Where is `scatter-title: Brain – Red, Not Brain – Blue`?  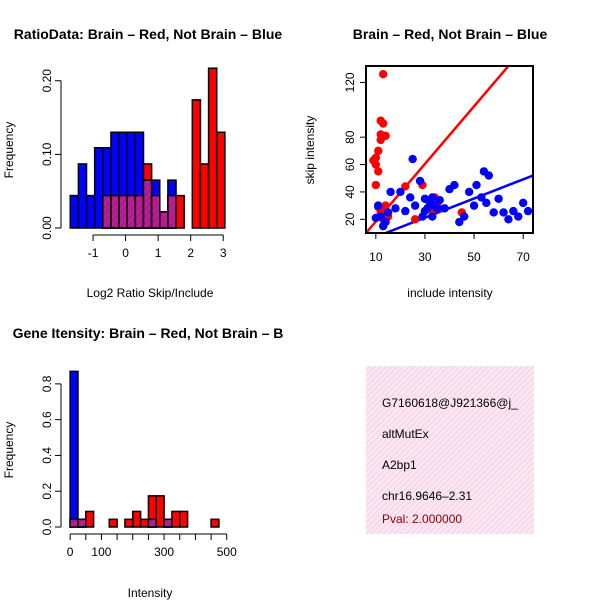
scatter-title: Brain – Red, Not Brain – Blue is located at coordinates (450, 34).